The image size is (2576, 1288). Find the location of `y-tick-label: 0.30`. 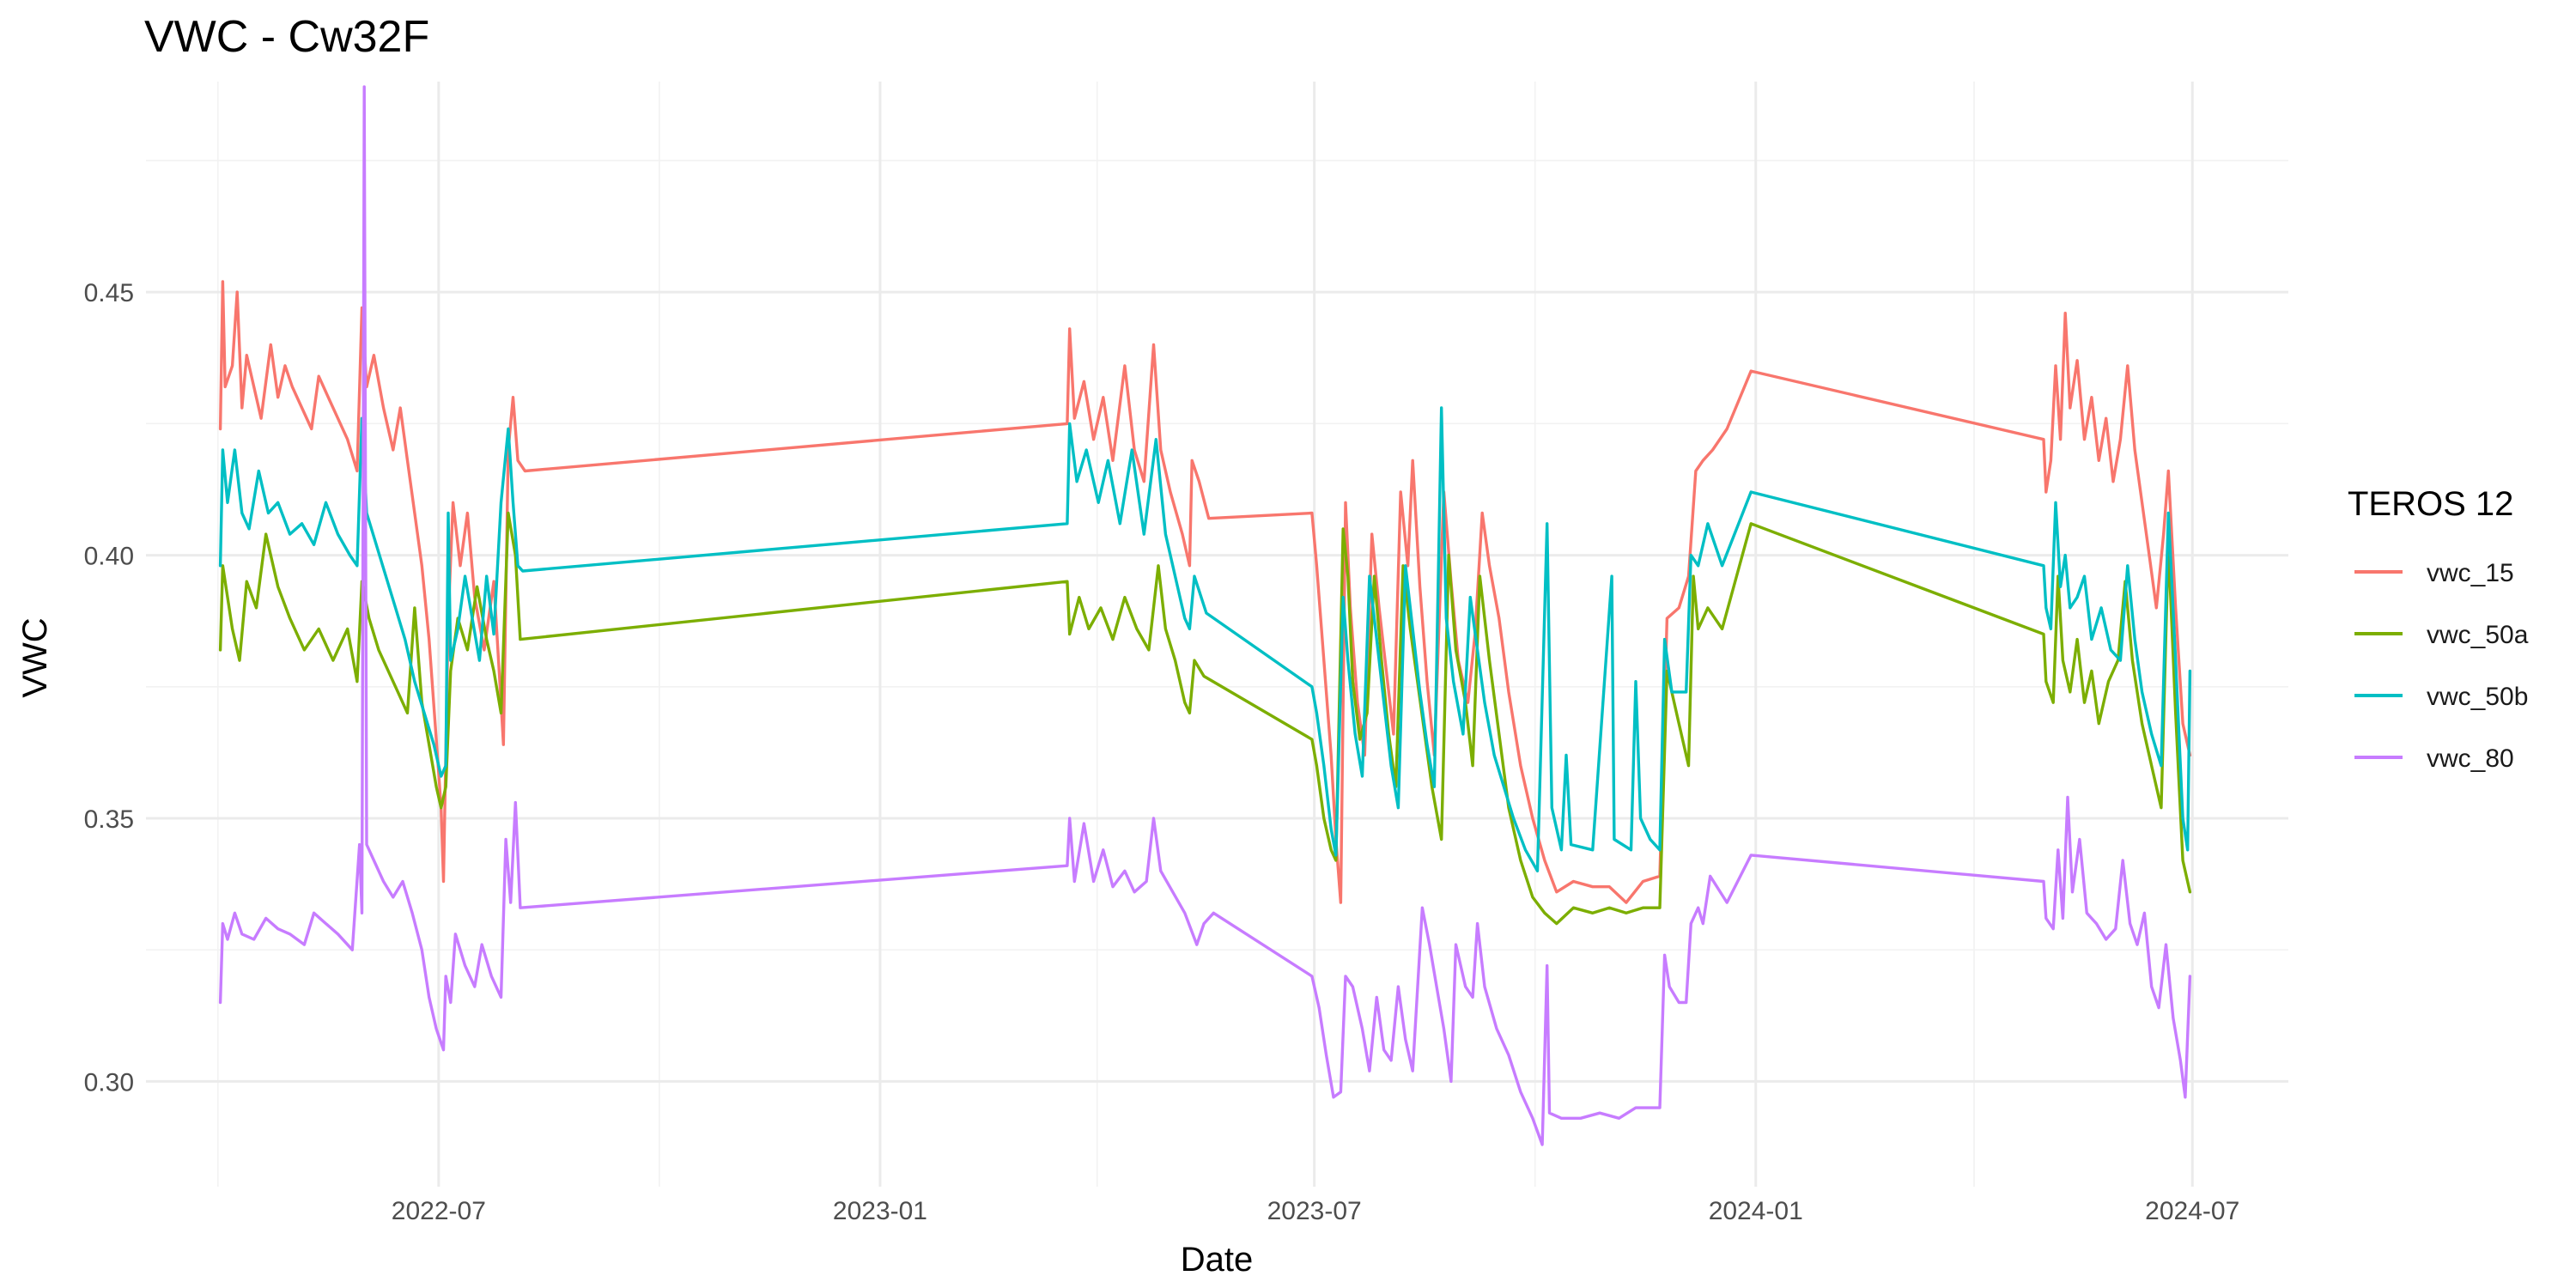

y-tick-label: 0.30 is located at coordinates (109, 1082).